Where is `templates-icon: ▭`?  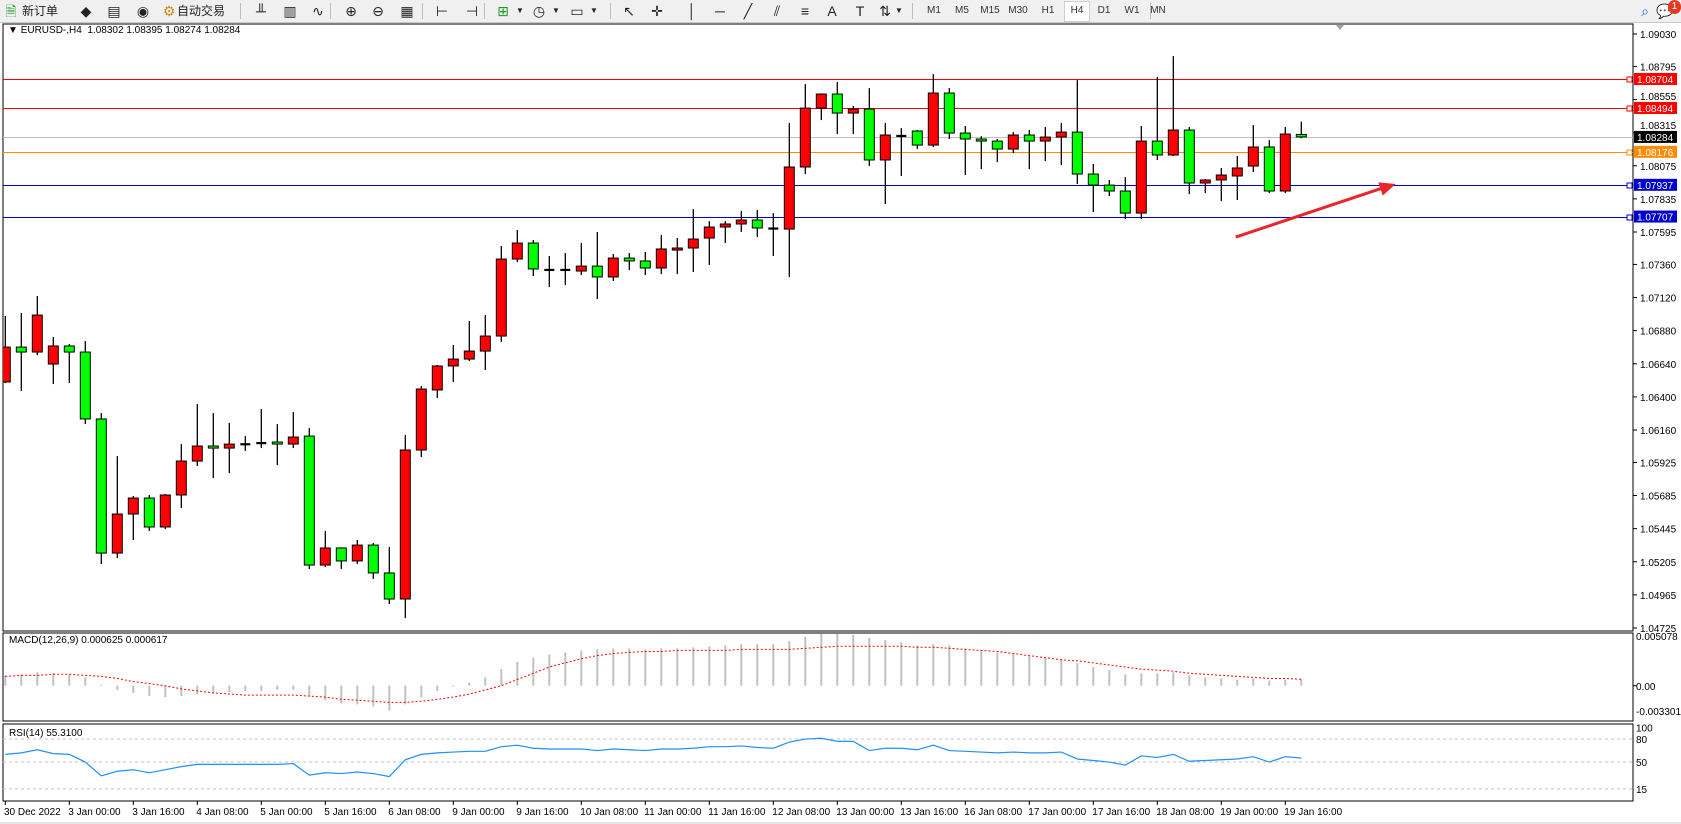 templates-icon: ▭ is located at coordinates (577, 11).